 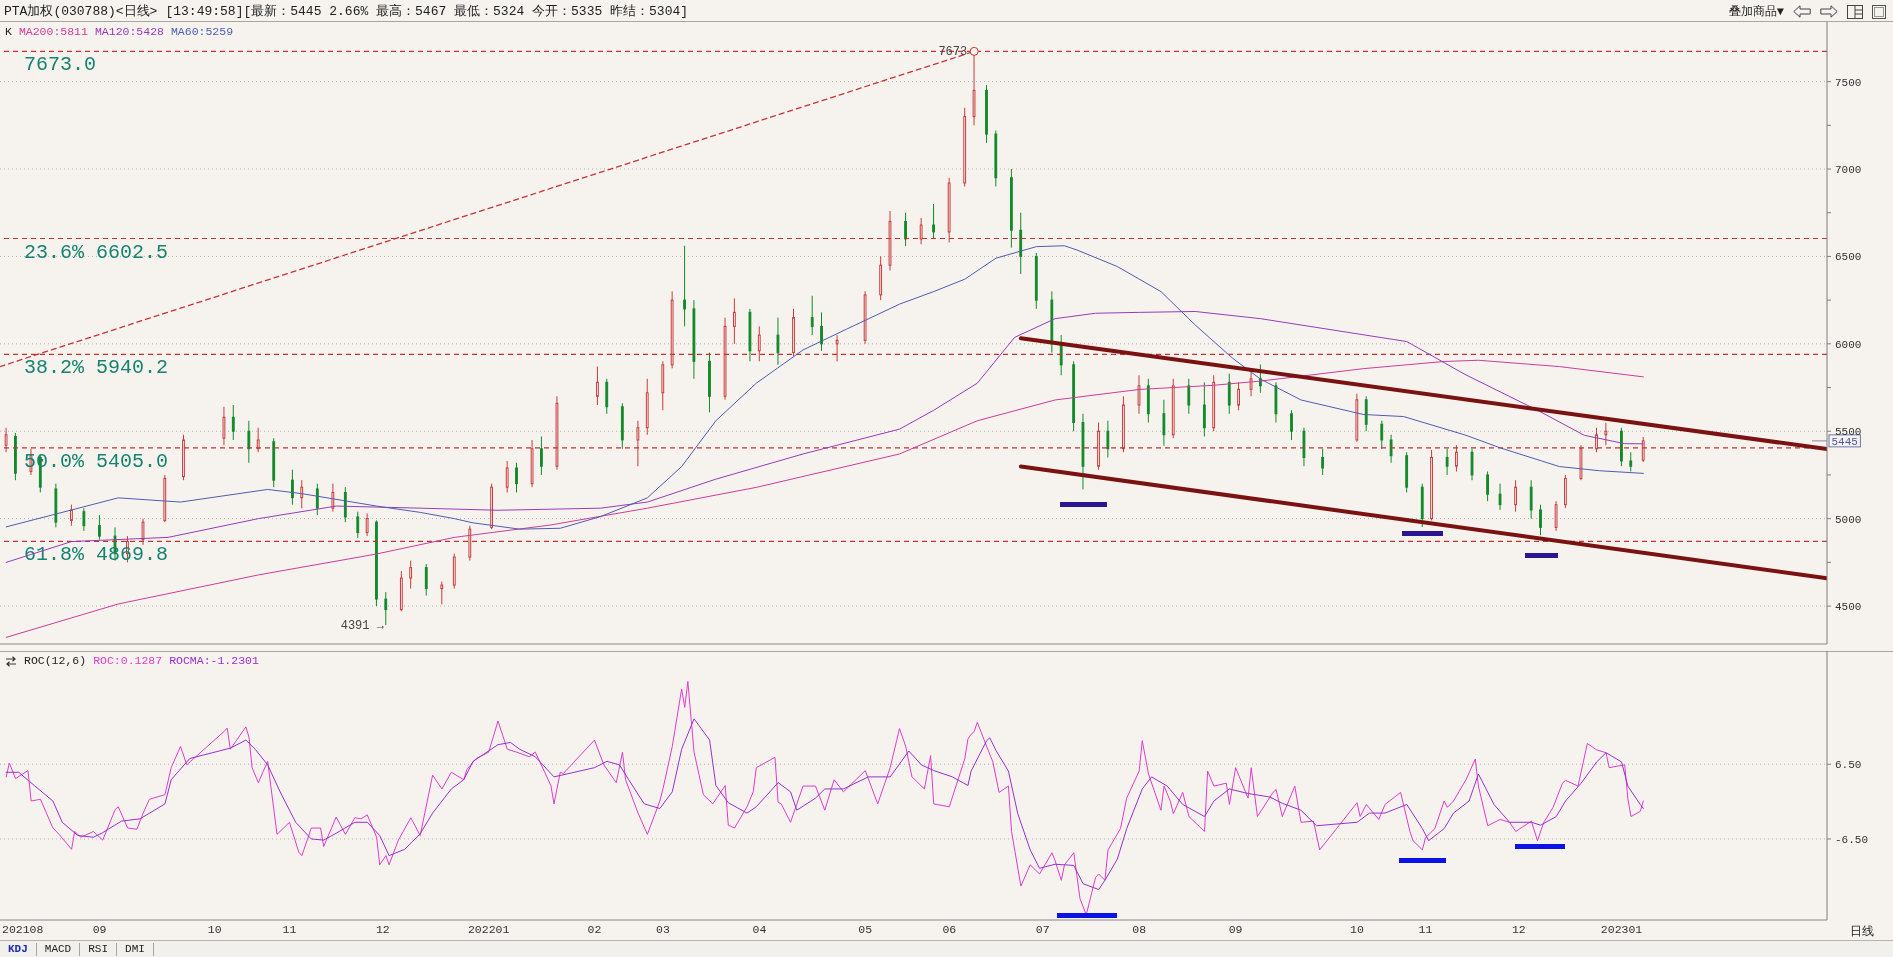 What do you see at coordinates (18, 949) in the screenshot?
I see `text: KDJ` at bounding box center [18, 949].